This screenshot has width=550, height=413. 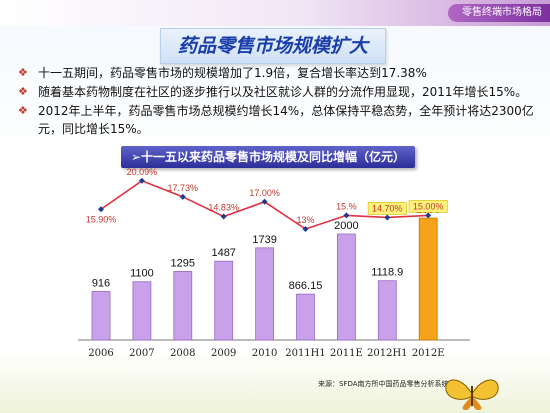 What do you see at coordinates (387, 273) in the screenshot?
I see `bar-value-label: 1118.9` at bounding box center [387, 273].